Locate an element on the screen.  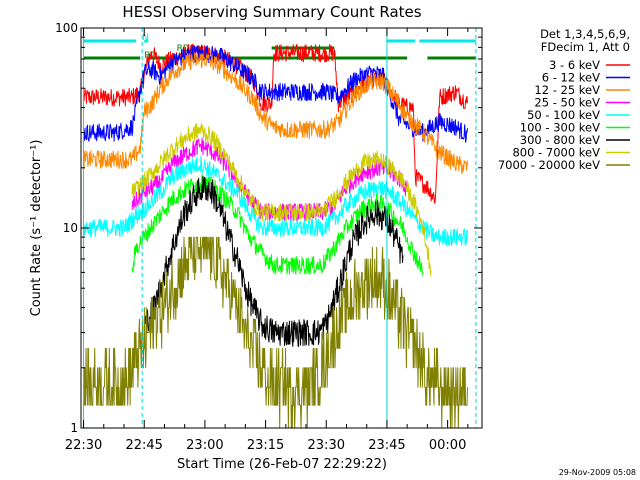
x-tick-label-3: 23:15 is located at coordinates (265, 445).